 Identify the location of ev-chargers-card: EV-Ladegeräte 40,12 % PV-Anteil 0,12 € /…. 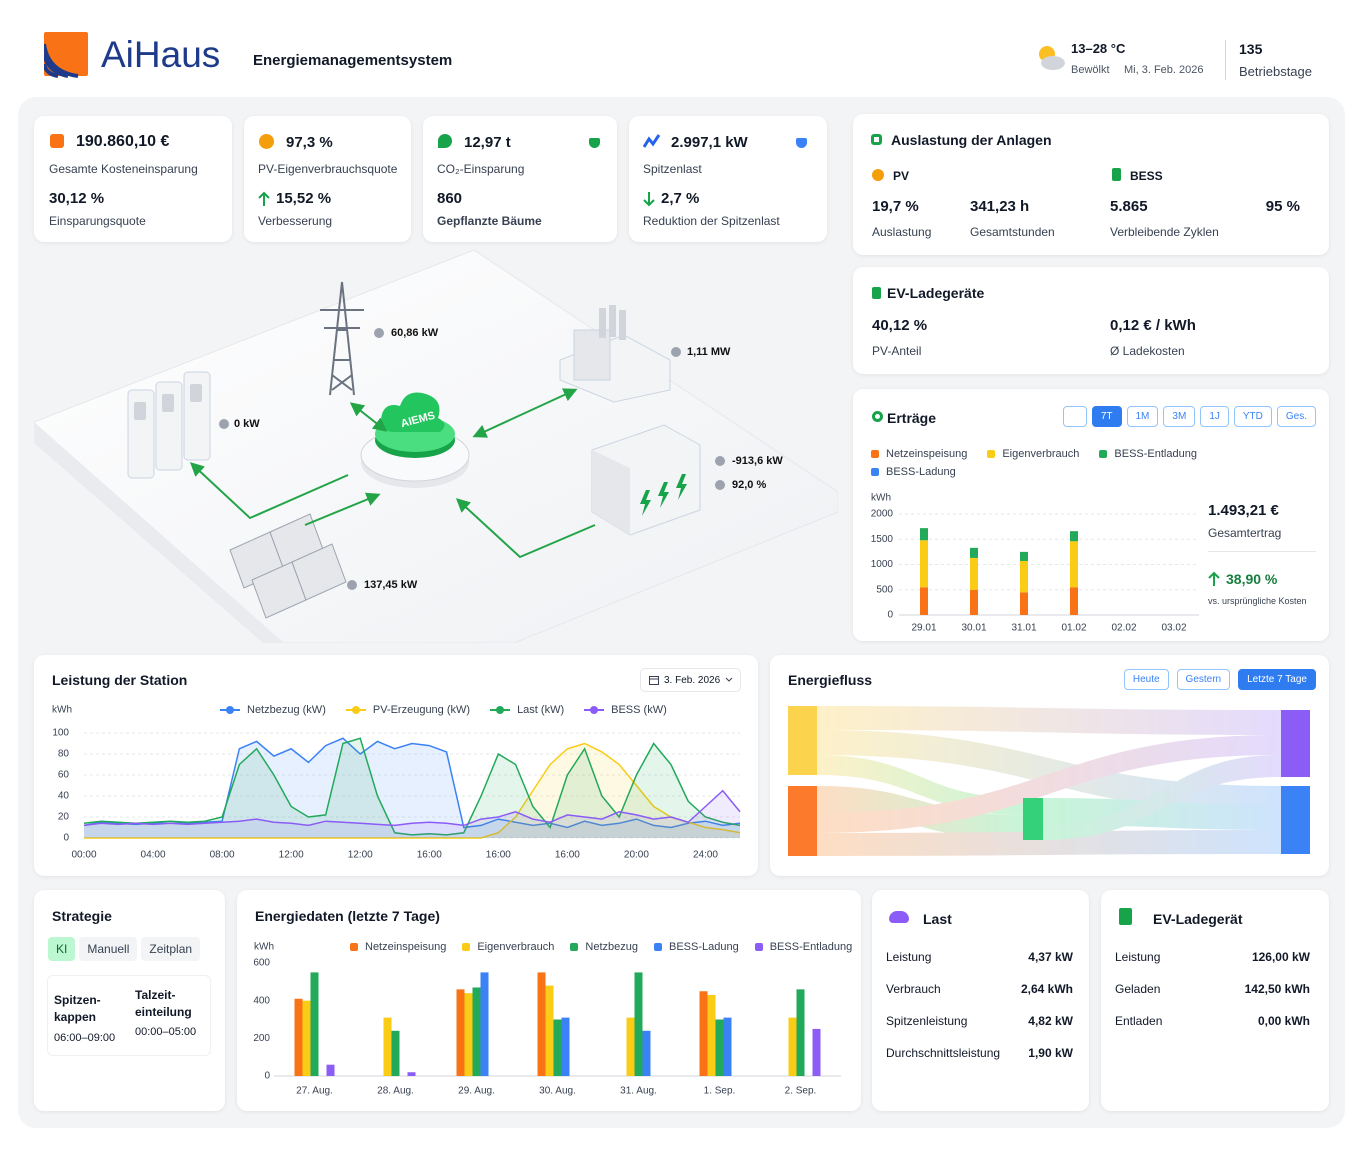
(1091, 320).